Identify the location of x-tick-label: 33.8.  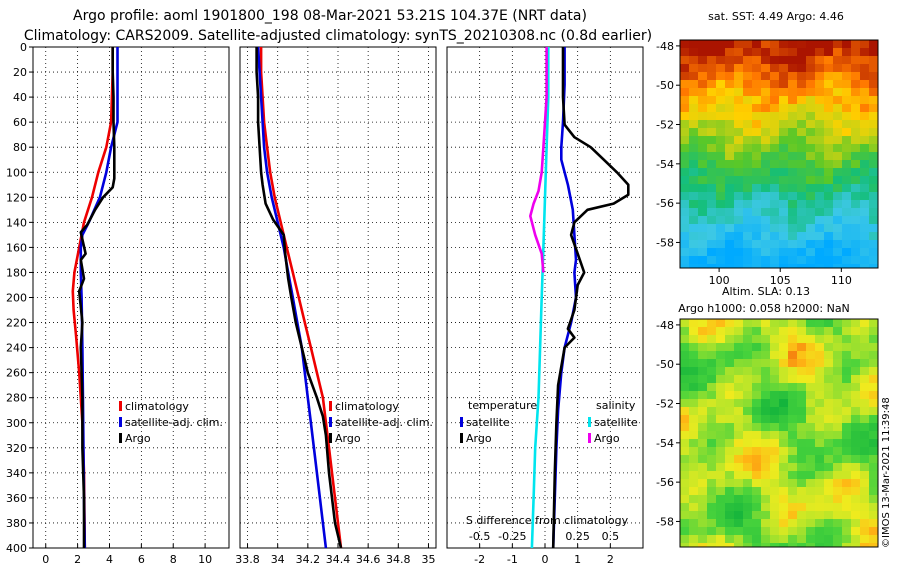
(247, 559).